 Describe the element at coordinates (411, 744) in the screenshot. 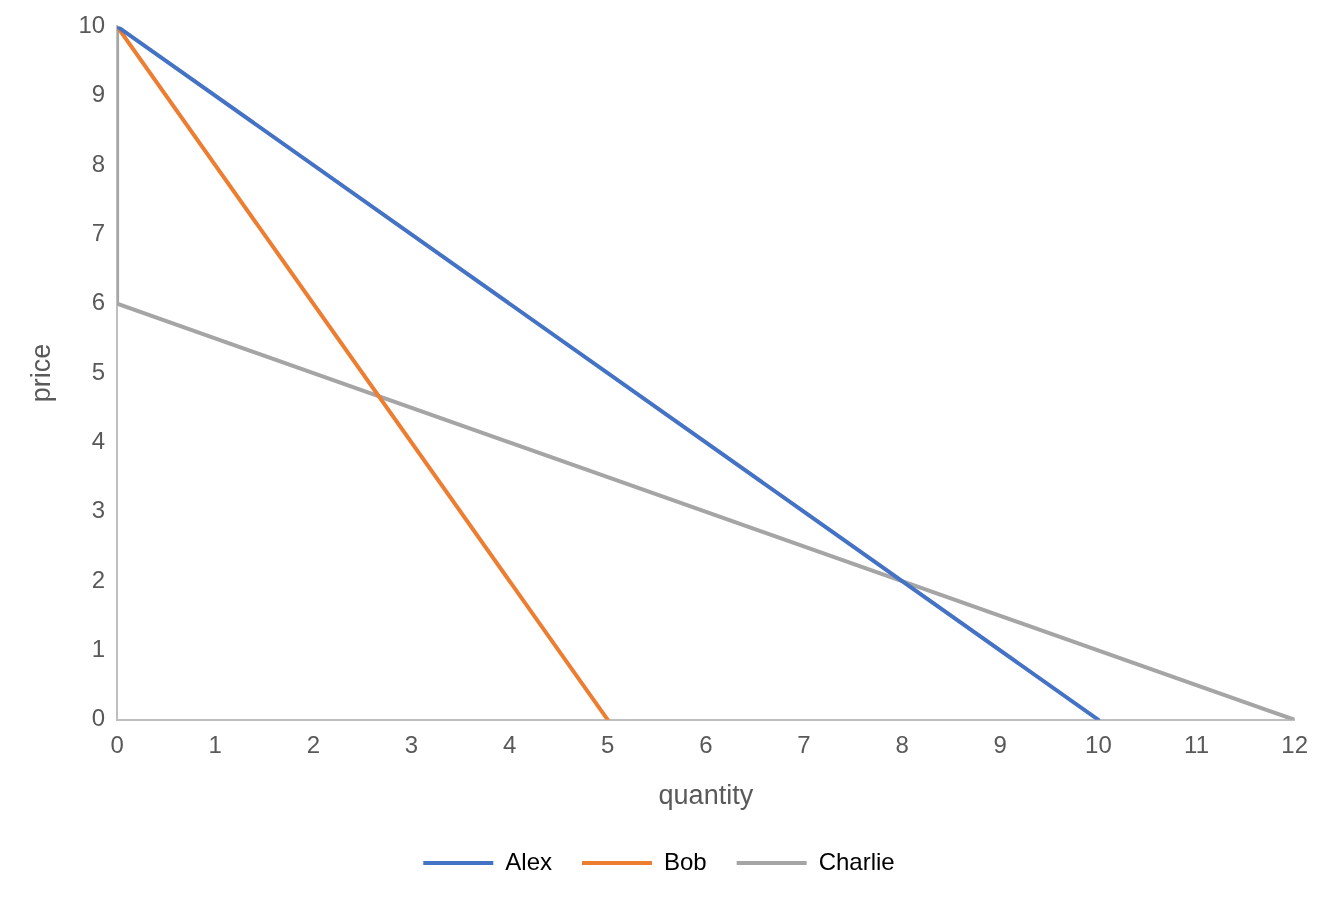

I see `x-tick-label: 3` at that location.